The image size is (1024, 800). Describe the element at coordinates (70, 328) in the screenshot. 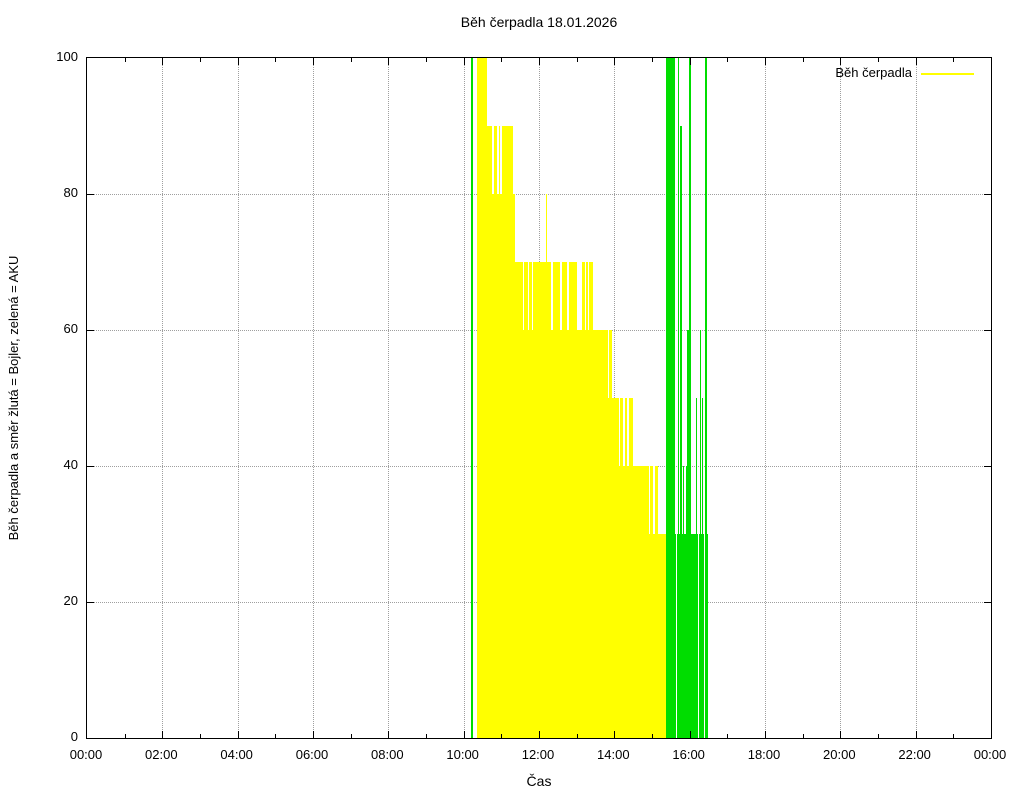

I see `y-tick-label: 60` at that location.